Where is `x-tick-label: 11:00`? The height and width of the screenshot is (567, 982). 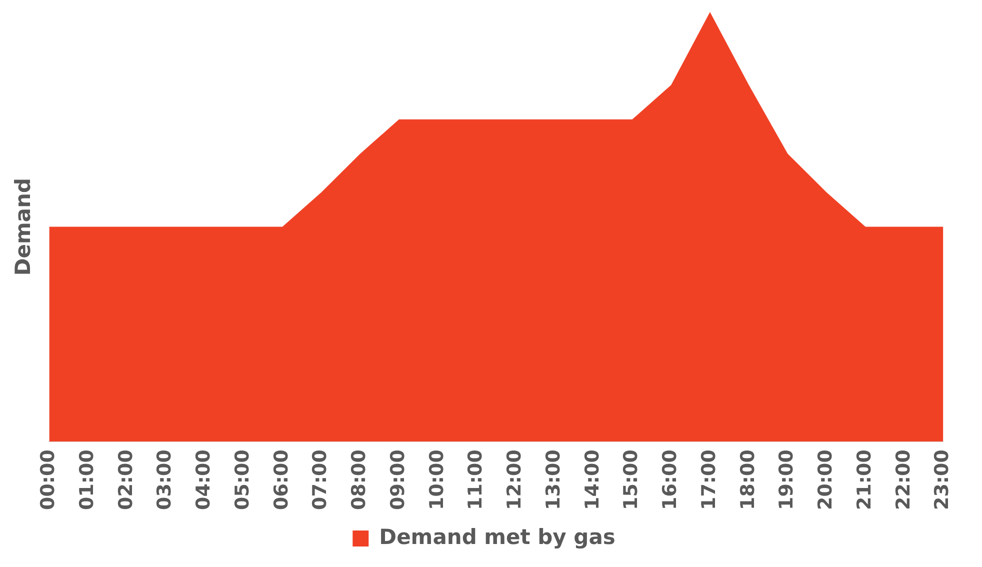 x-tick-label: 11:00 is located at coordinates (475, 480).